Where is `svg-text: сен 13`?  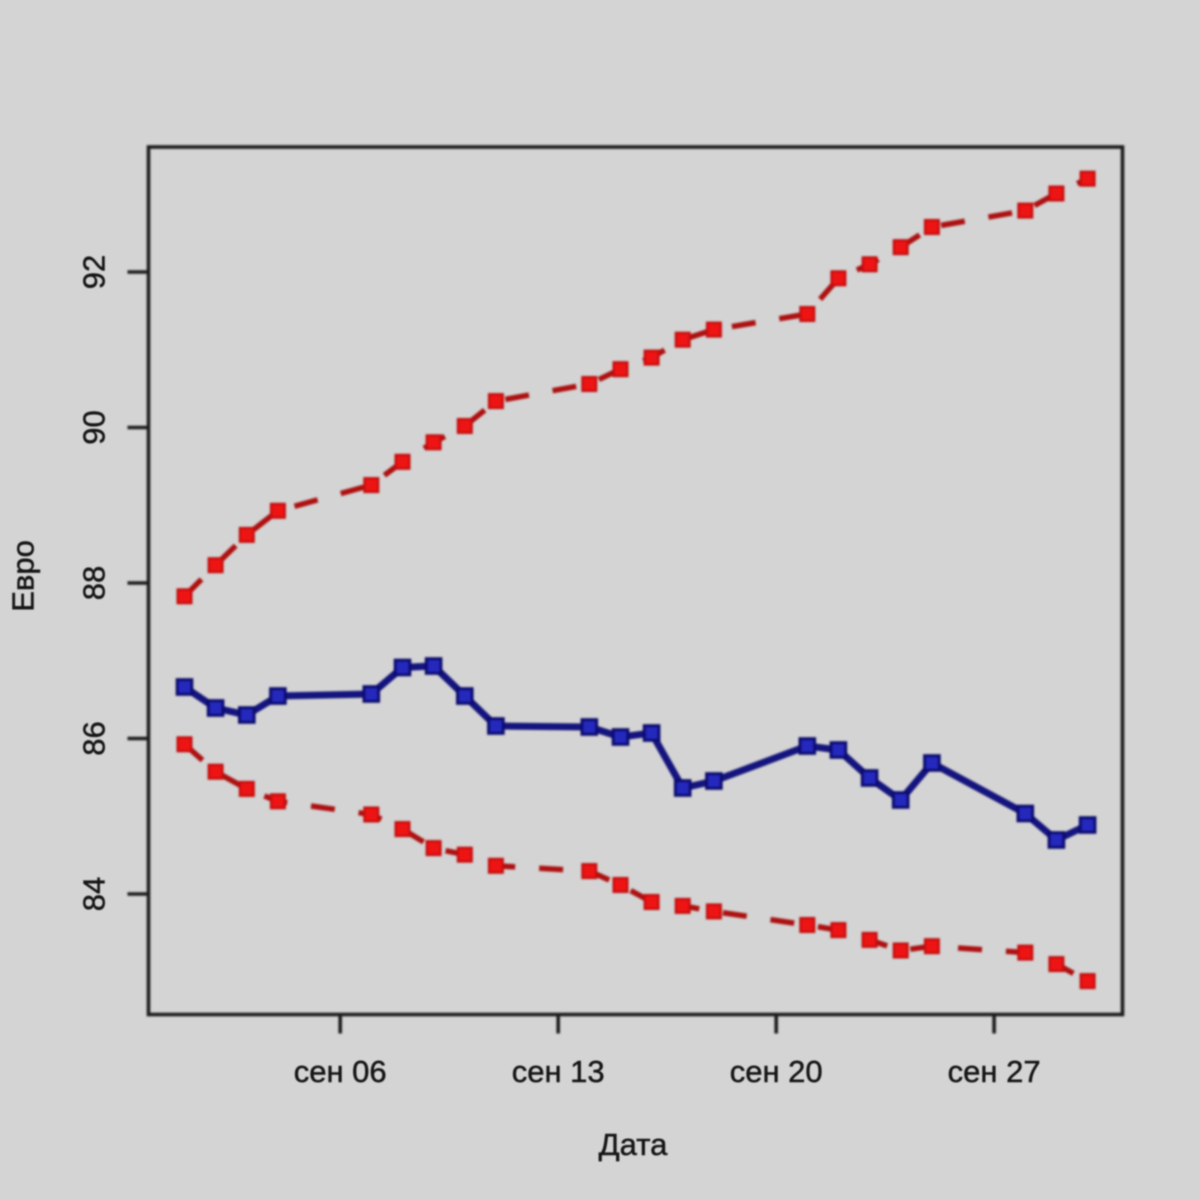 svg-text: сен 13 is located at coordinates (558, 1071).